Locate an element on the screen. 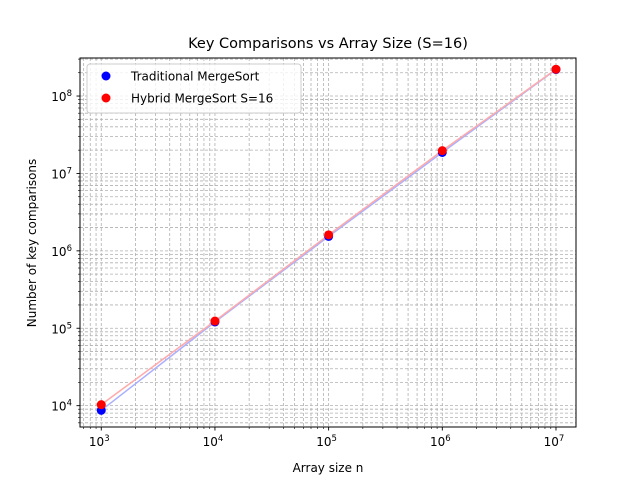 The image size is (640, 480). y-tick-label: 104 is located at coordinates (61, 406).